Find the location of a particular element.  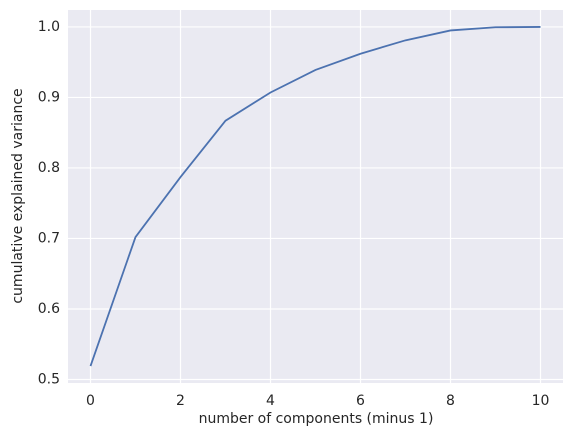

y-tick-label: 0.6 is located at coordinates (49, 309).